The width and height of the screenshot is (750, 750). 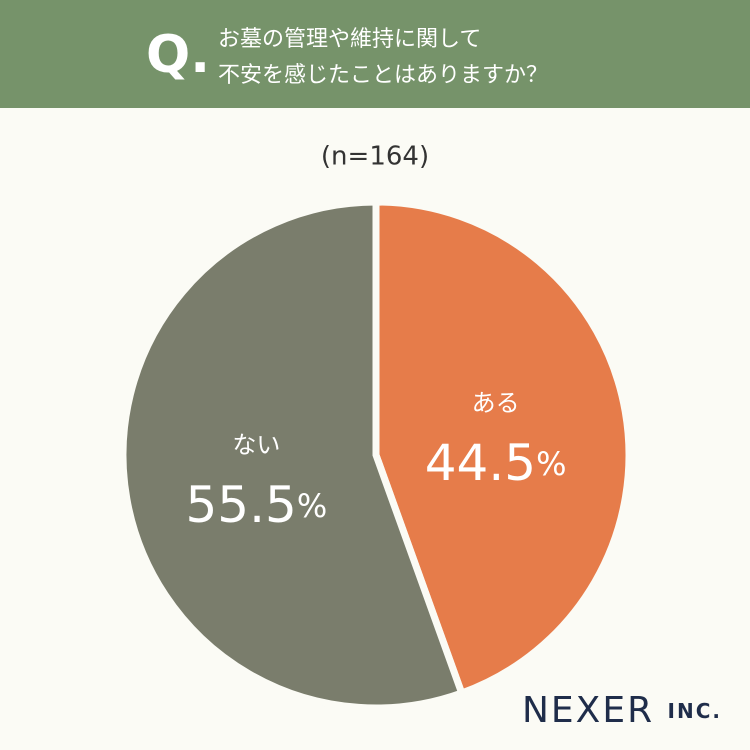 What do you see at coordinates (349, 39) in the screenshot?
I see `title-line: お墓の管理や維持に関して` at bounding box center [349, 39].